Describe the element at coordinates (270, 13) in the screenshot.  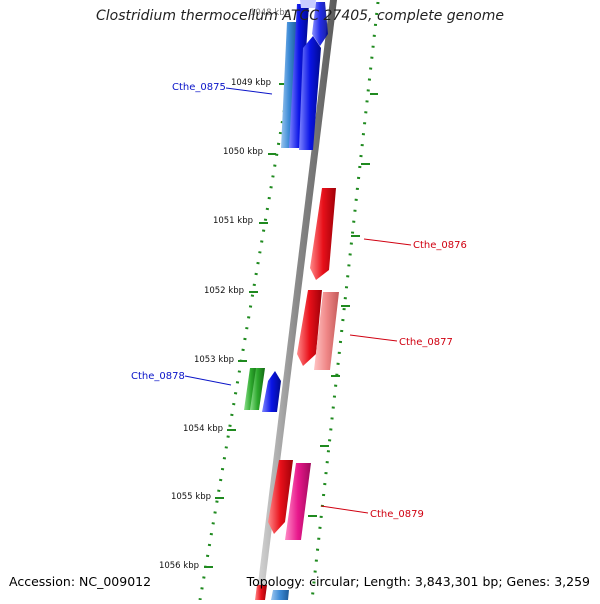
I see `ruler-label-1048: 1048 kbp` at that location.